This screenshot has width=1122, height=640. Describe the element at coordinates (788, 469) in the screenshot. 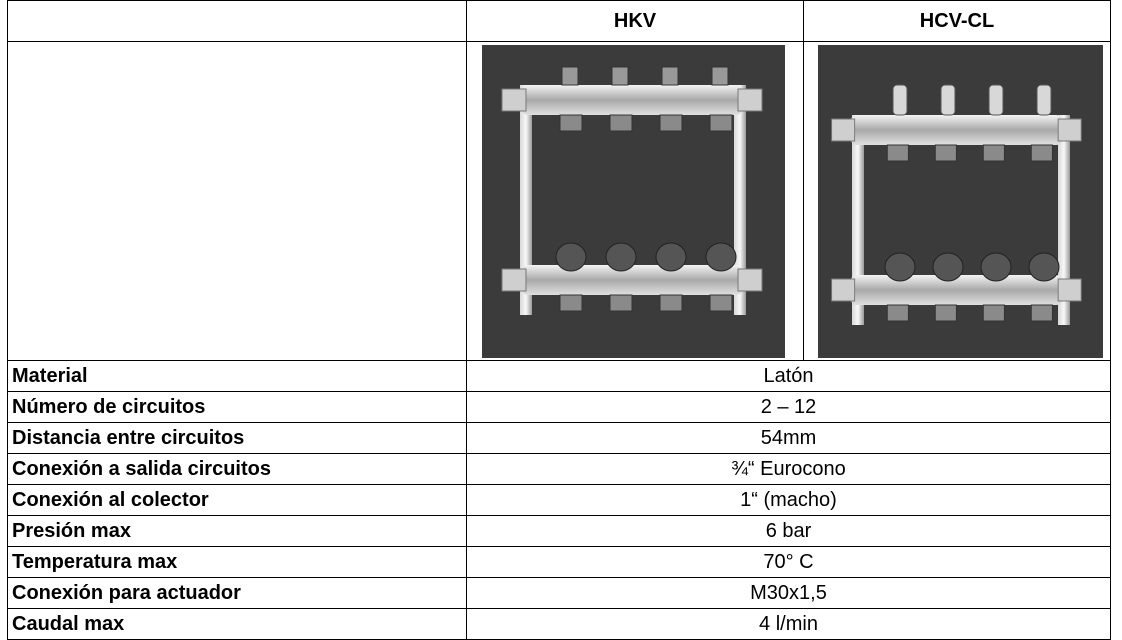

I see `spec-value: ¾“ Eurocono` at that location.